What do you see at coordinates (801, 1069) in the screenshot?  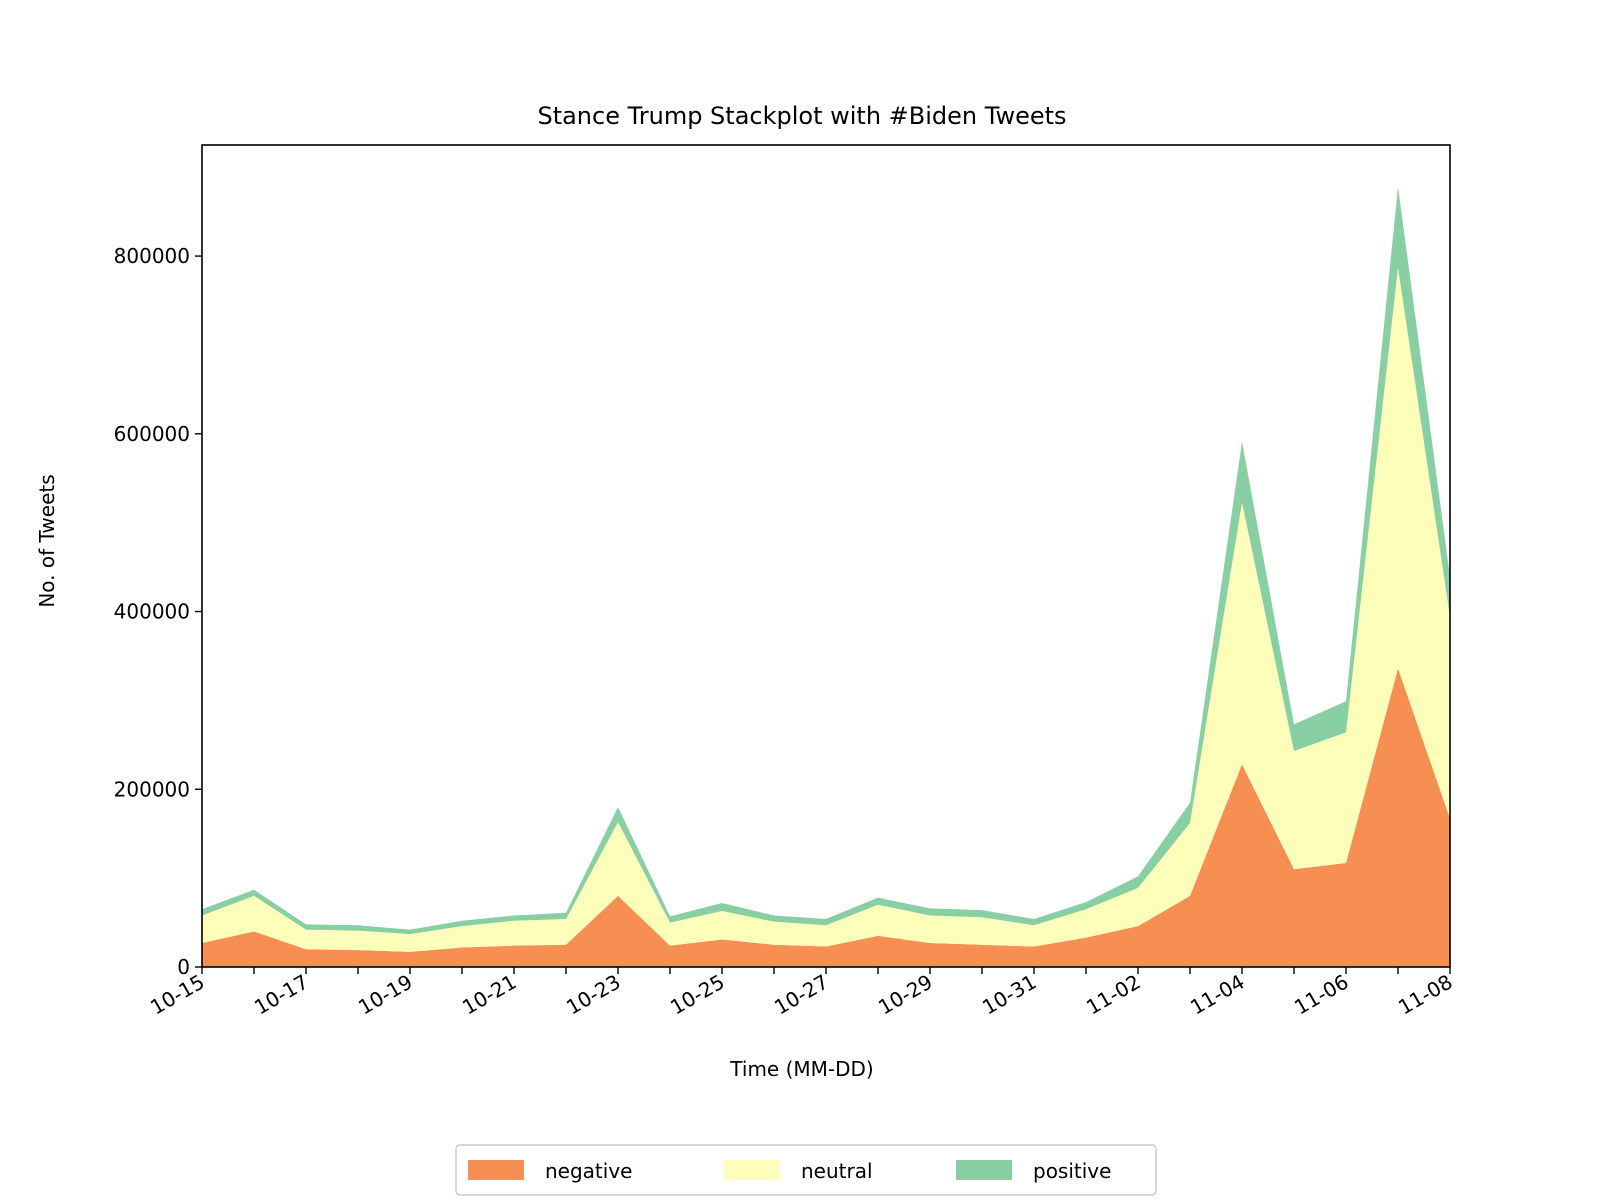 I see `x-axis-label: Time (MM-DD)` at bounding box center [801, 1069].